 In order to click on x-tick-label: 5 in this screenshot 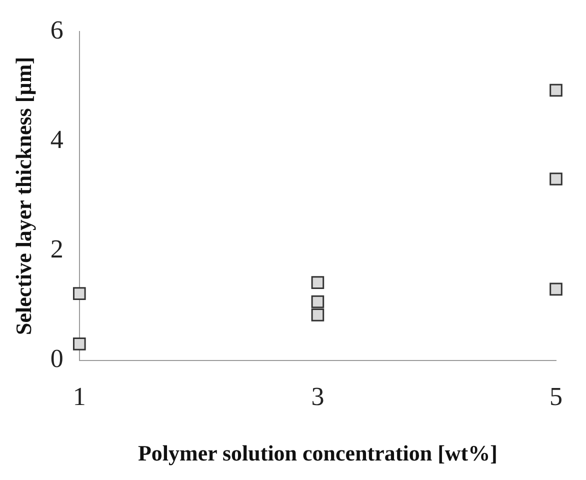, I will do `click(556, 396)`.